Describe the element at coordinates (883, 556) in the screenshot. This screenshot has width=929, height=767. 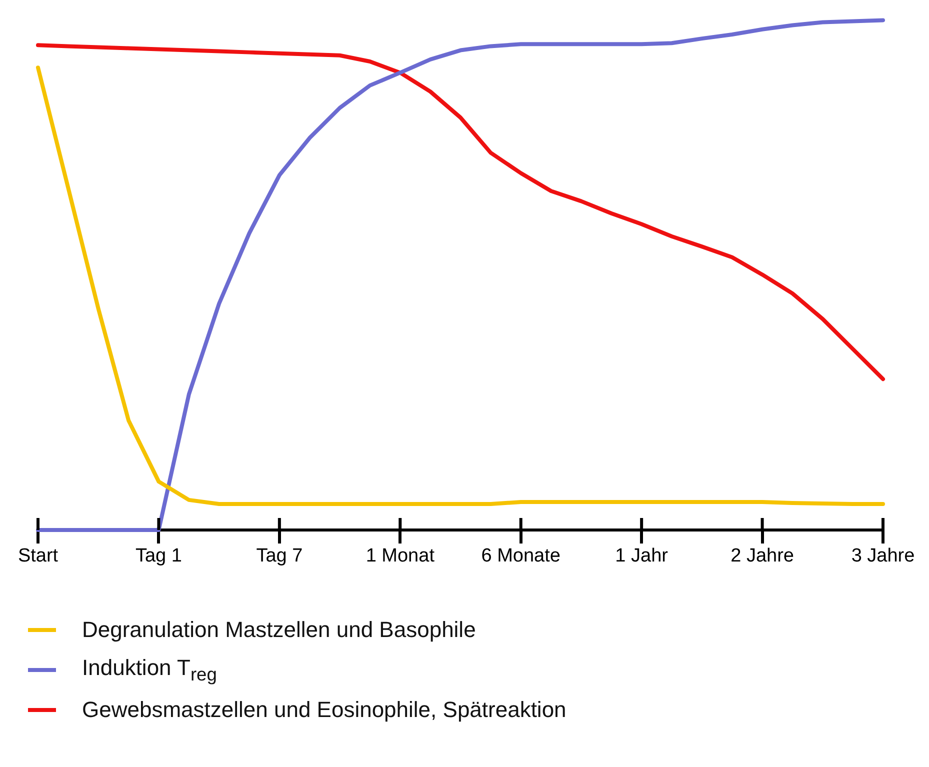
I see `x-tick-label: 3 Jahre` at that location.